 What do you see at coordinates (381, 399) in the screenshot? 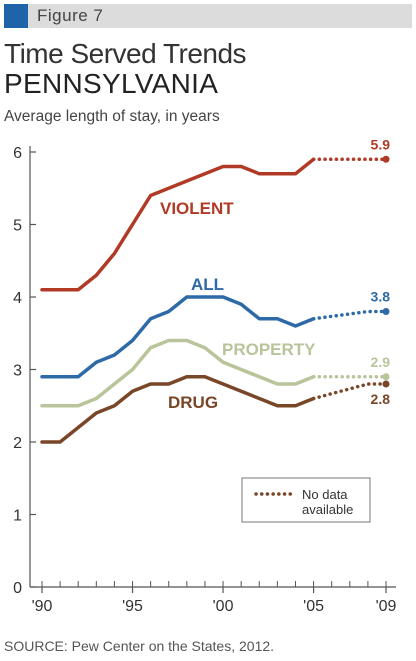
I see `end-value-label-drug: 2.8` at bounding box center [381, 399].